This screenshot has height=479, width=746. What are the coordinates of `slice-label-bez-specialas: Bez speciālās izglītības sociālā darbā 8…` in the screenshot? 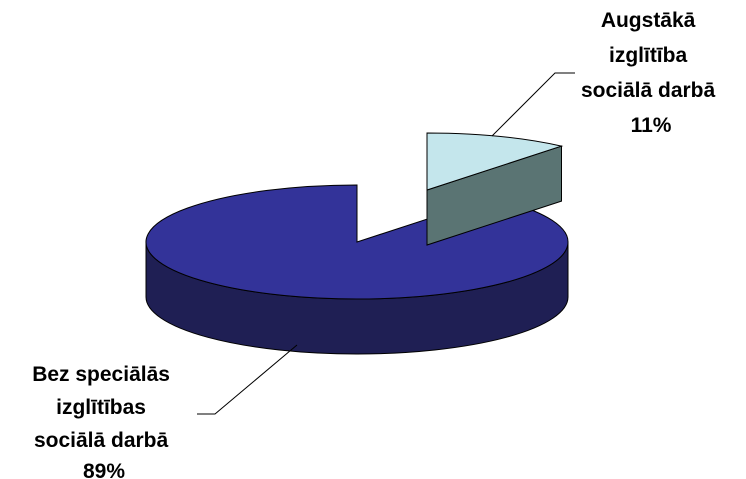 It's located at (104, 421).